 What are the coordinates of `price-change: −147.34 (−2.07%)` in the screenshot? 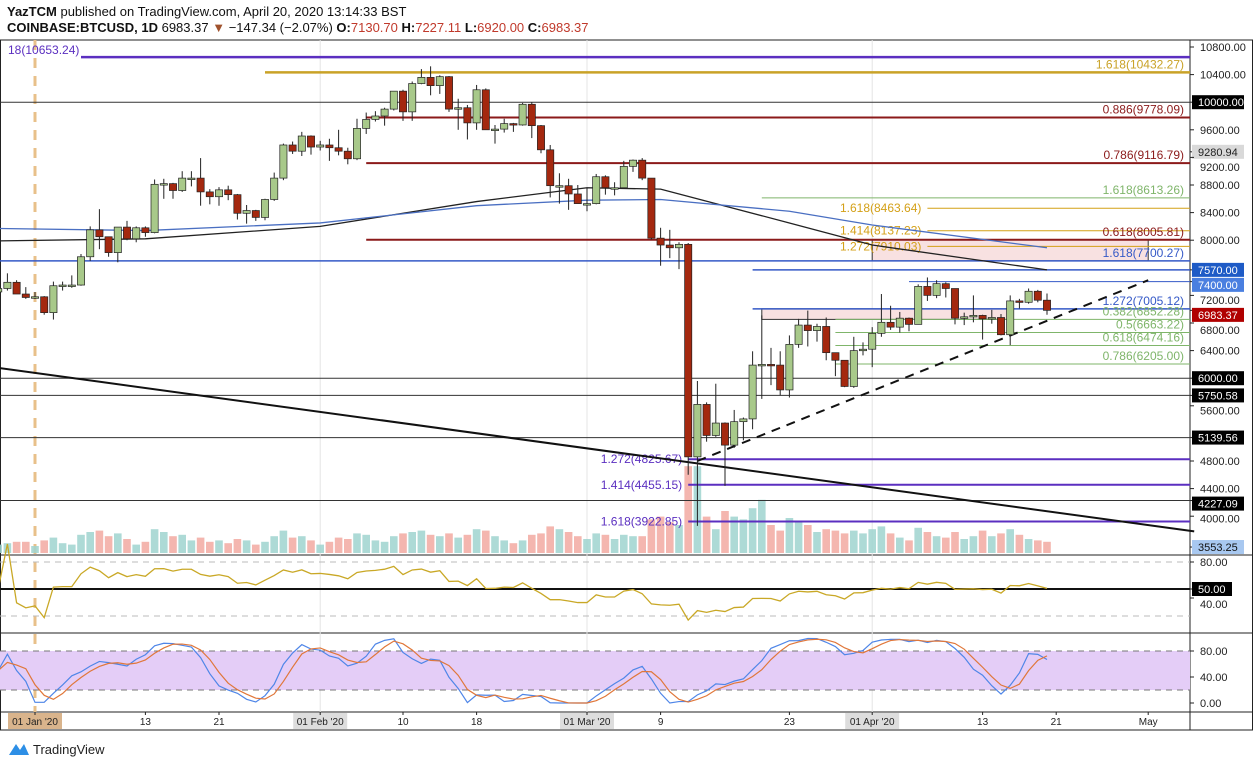 It's located at (280, 27).